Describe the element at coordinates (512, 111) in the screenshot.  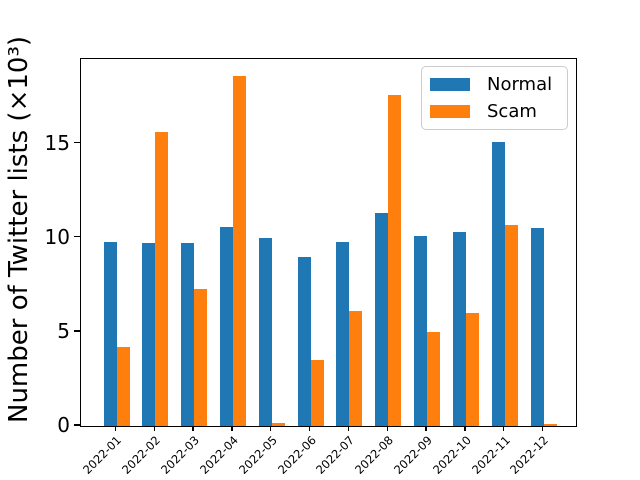
I see `legend-label-scam: Scam` at that location.